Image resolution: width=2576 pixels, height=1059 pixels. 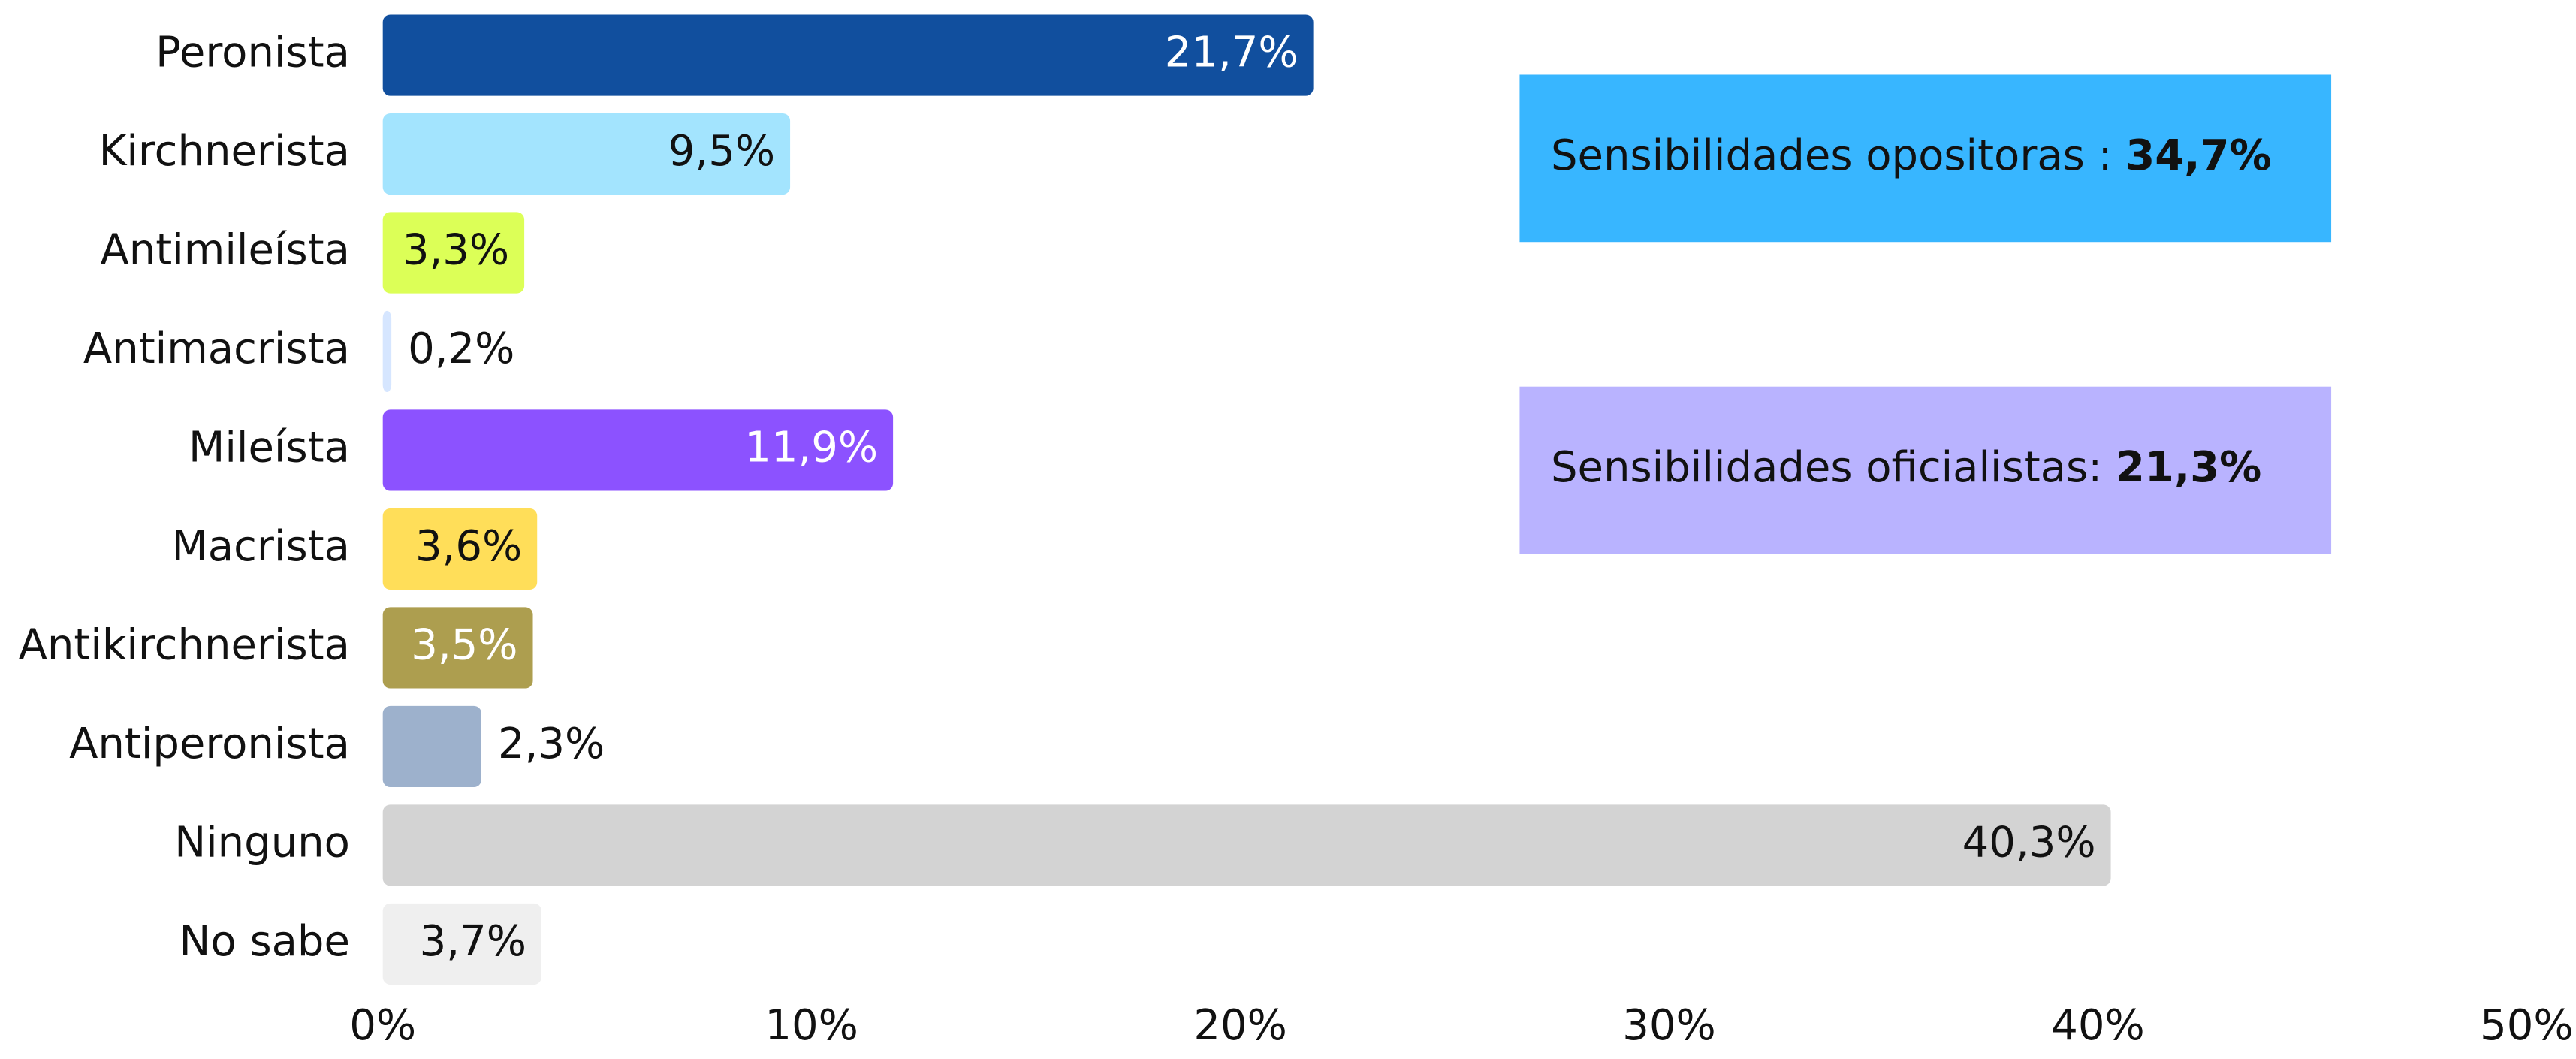 What do you see at coordinates (1232, 53) in the screenshot?
I see `value-label: 21,7%` at bounding box center [1232, 53].